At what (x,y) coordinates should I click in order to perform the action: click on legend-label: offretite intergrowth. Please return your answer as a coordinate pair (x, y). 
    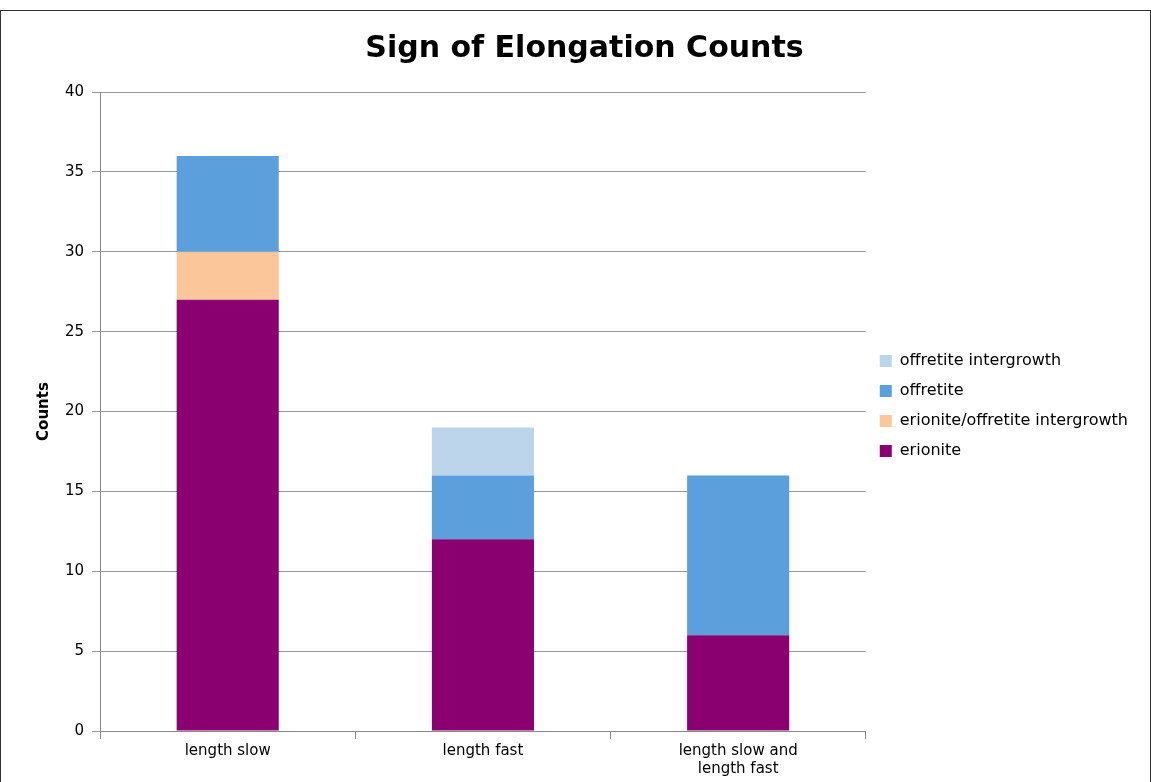
    Looking at the image, I should click on (980, 360).